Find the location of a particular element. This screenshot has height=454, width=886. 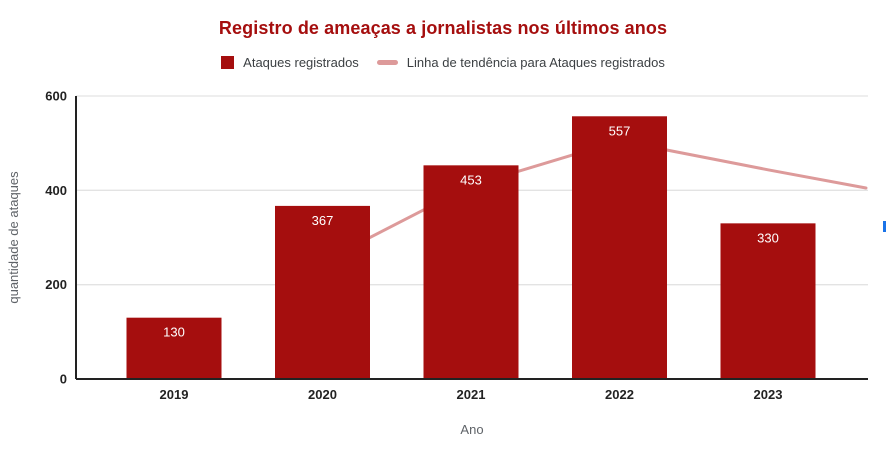

legend-trendline-swatch-icon is located at coordinates (387, 62).